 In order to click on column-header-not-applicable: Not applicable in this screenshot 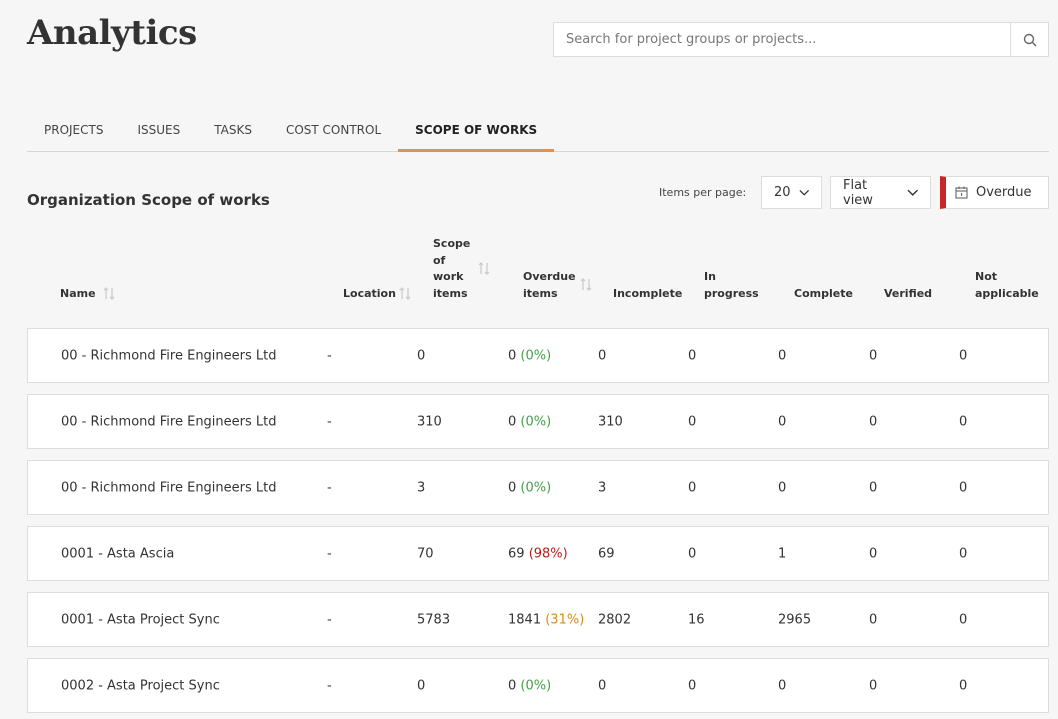, I will do `click(1007, 285)`.